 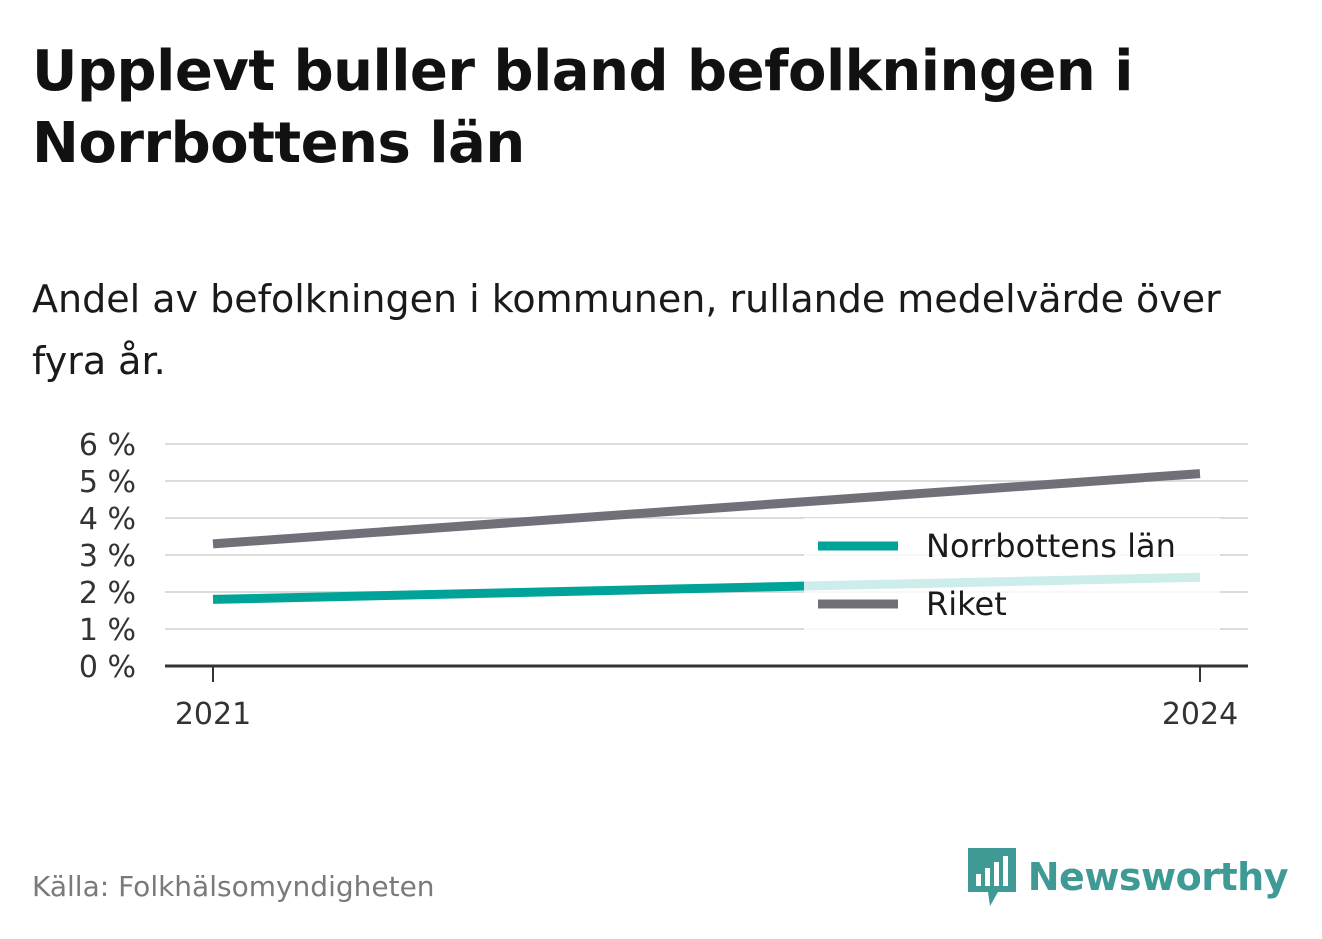 I want to click on legend-background, so click(x=1012, y=574).